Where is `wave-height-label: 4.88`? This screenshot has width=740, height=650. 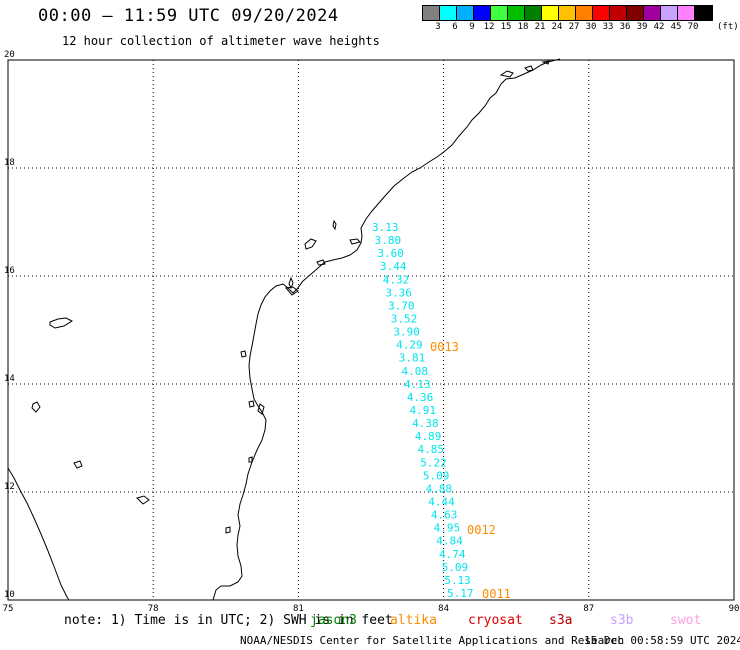
wave-height-label: 4.88 is located at coordinates (439, 488).